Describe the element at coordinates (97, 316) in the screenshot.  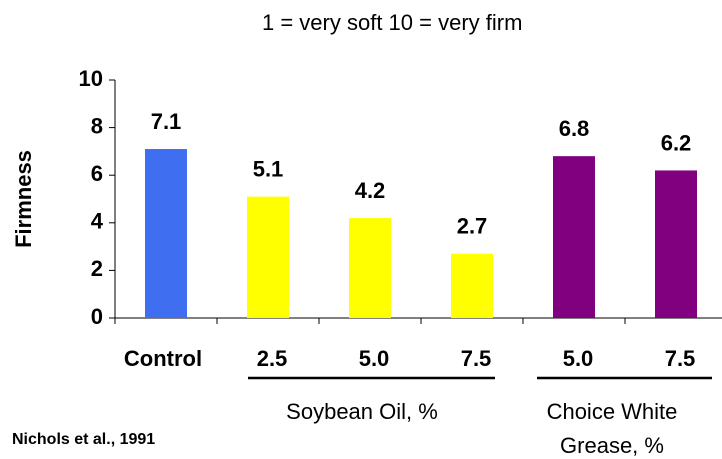
I see `y-tick-label: 0` at that location.